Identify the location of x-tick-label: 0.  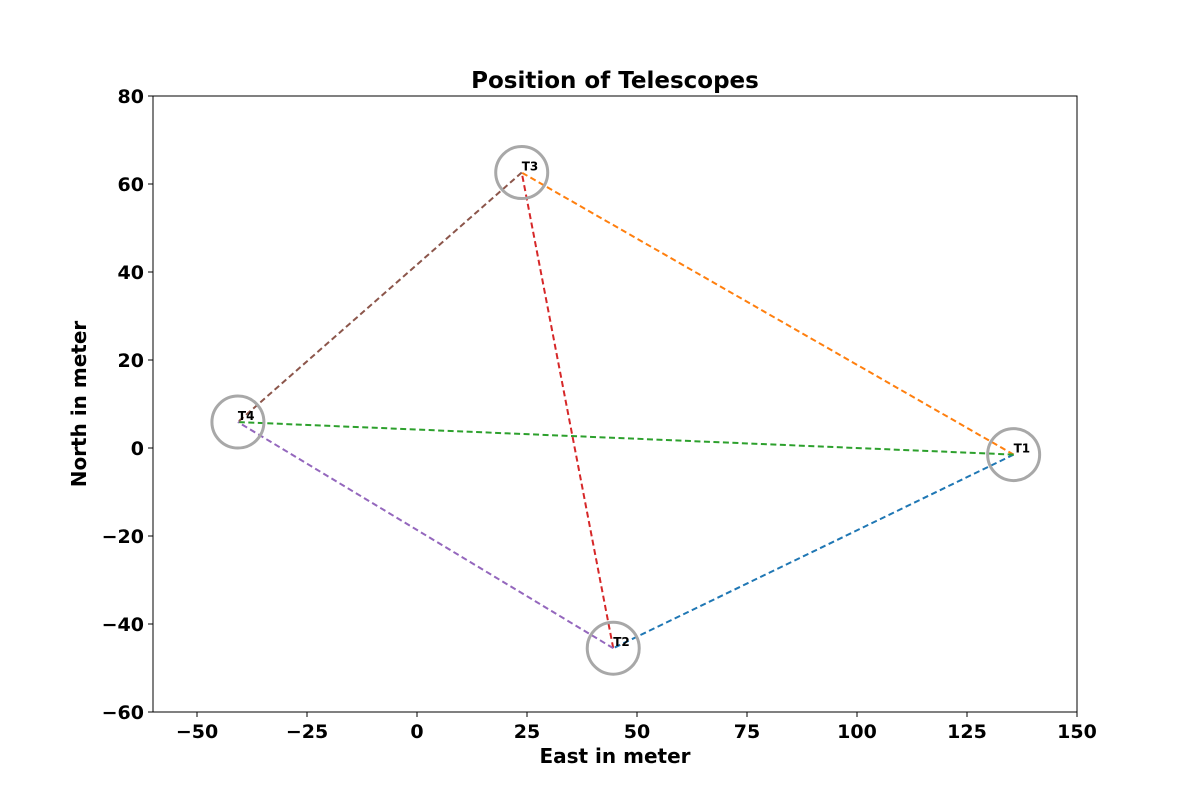
(416, 732).